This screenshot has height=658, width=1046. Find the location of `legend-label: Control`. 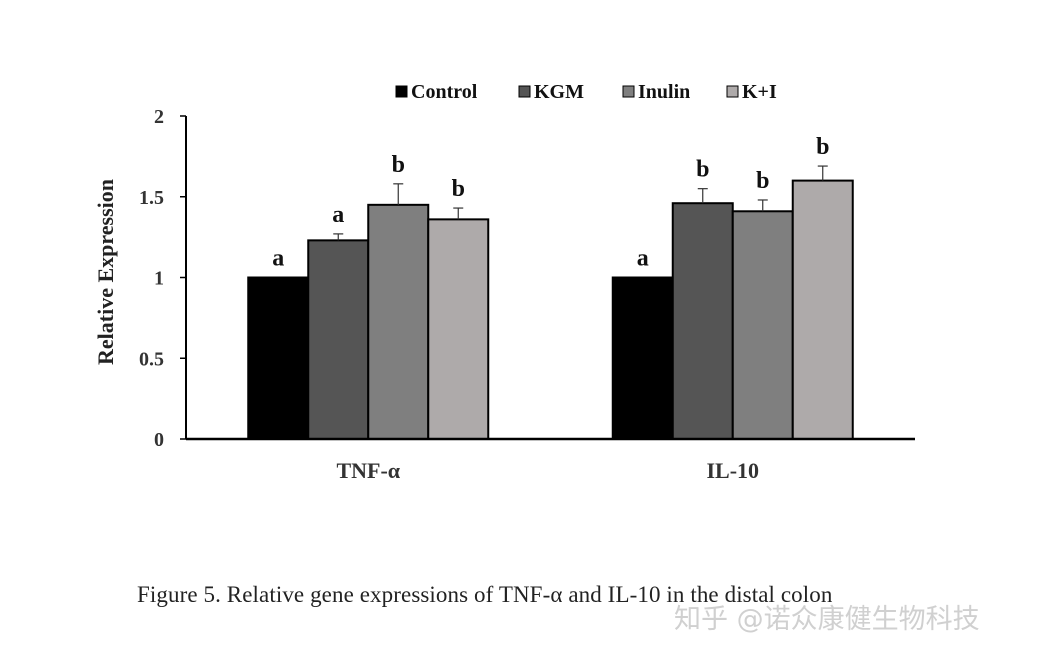

legend-label: Control is located at coordinates (444, 92).